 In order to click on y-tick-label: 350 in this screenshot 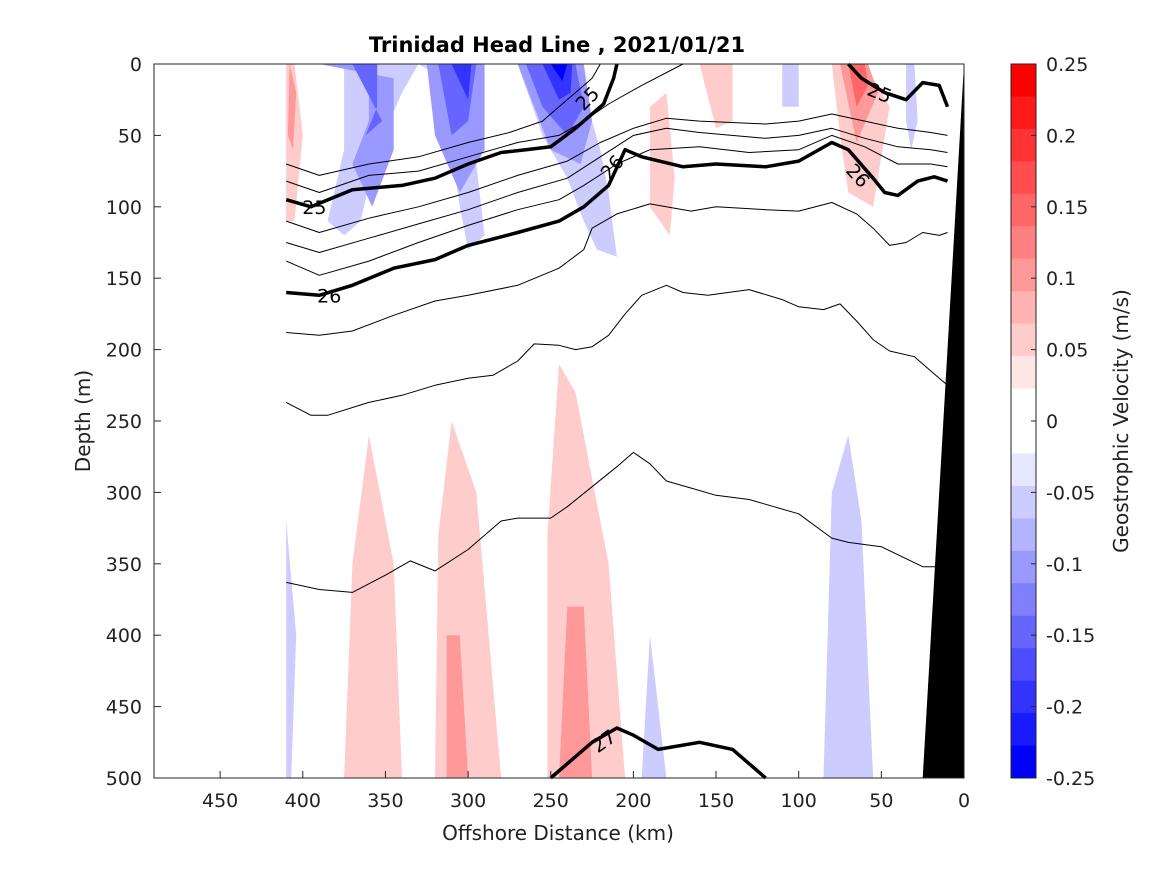, I will do `click(124, 565)`.